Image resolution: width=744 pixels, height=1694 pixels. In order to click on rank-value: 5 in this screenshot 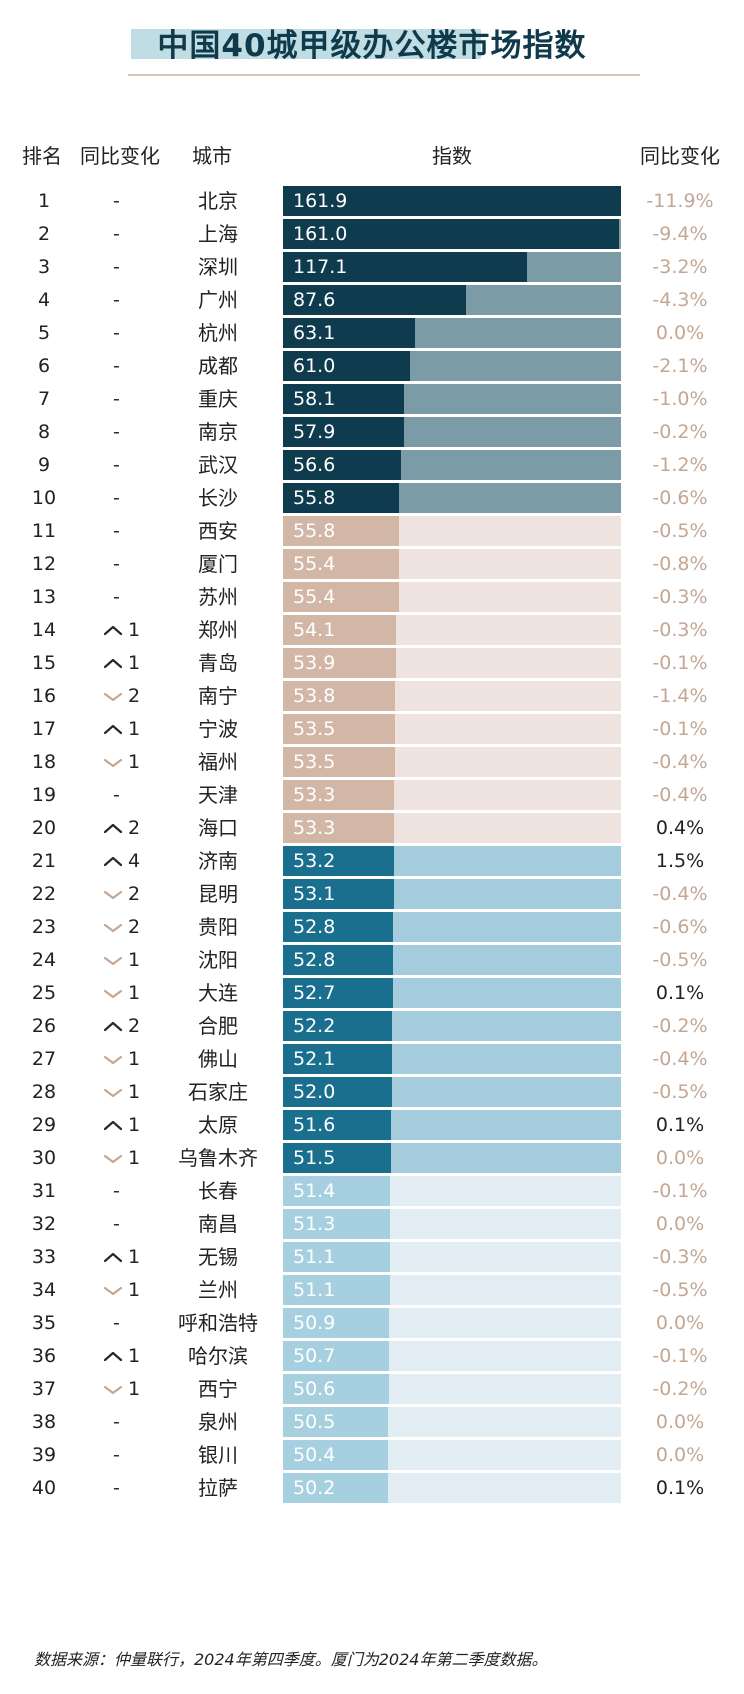, I will do `click(44, 333)`.